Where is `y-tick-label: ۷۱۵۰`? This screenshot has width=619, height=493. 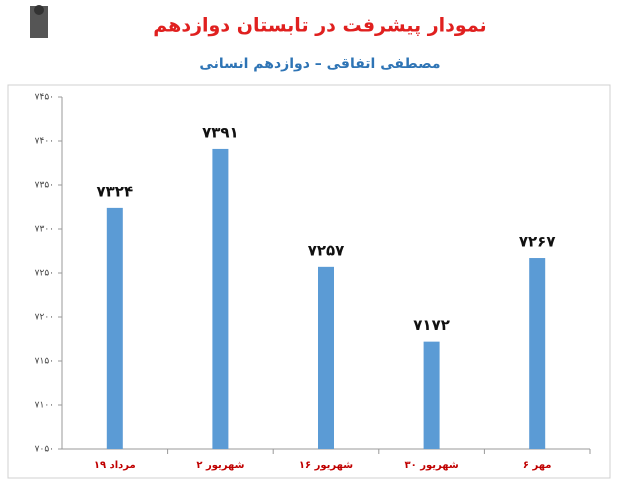
y-tick-label: ۷۱۵۰ is located at coordinates (44, 362).